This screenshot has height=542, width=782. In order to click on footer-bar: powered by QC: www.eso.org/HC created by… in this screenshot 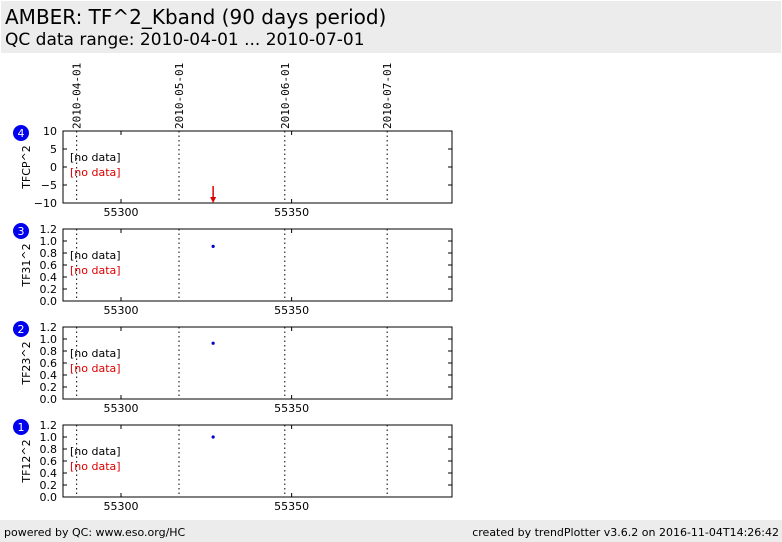, I will do `click(391, 531)`.